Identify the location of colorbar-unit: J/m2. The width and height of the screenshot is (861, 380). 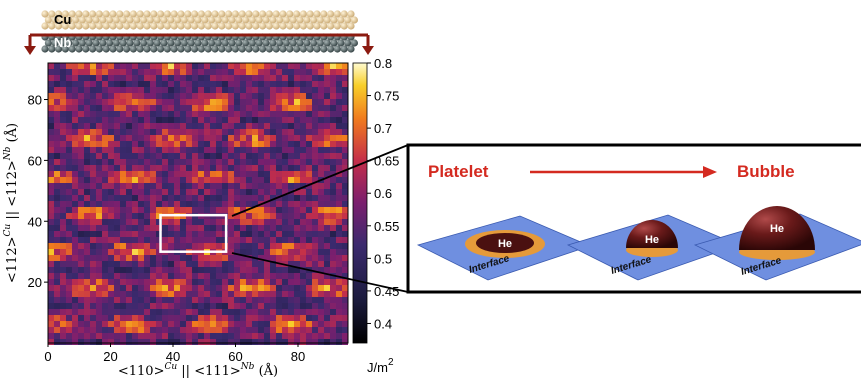
(380, 366).